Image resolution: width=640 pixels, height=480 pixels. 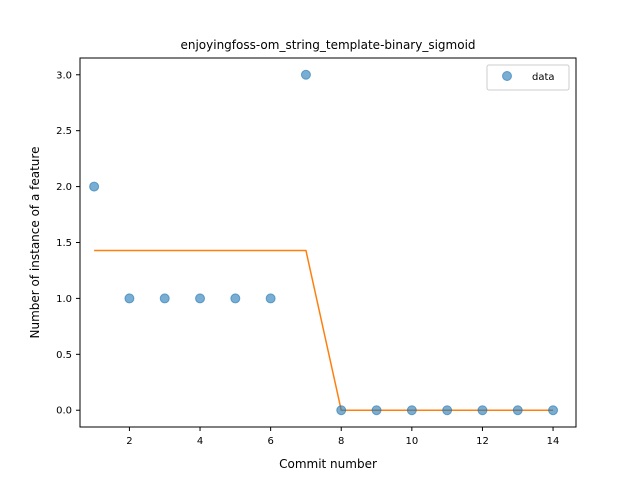 What do you see at coordinates (35, 243) in the screenshot?
I see `y-axis-label: Number of instance of a feature` at bounding box center [35, 243].